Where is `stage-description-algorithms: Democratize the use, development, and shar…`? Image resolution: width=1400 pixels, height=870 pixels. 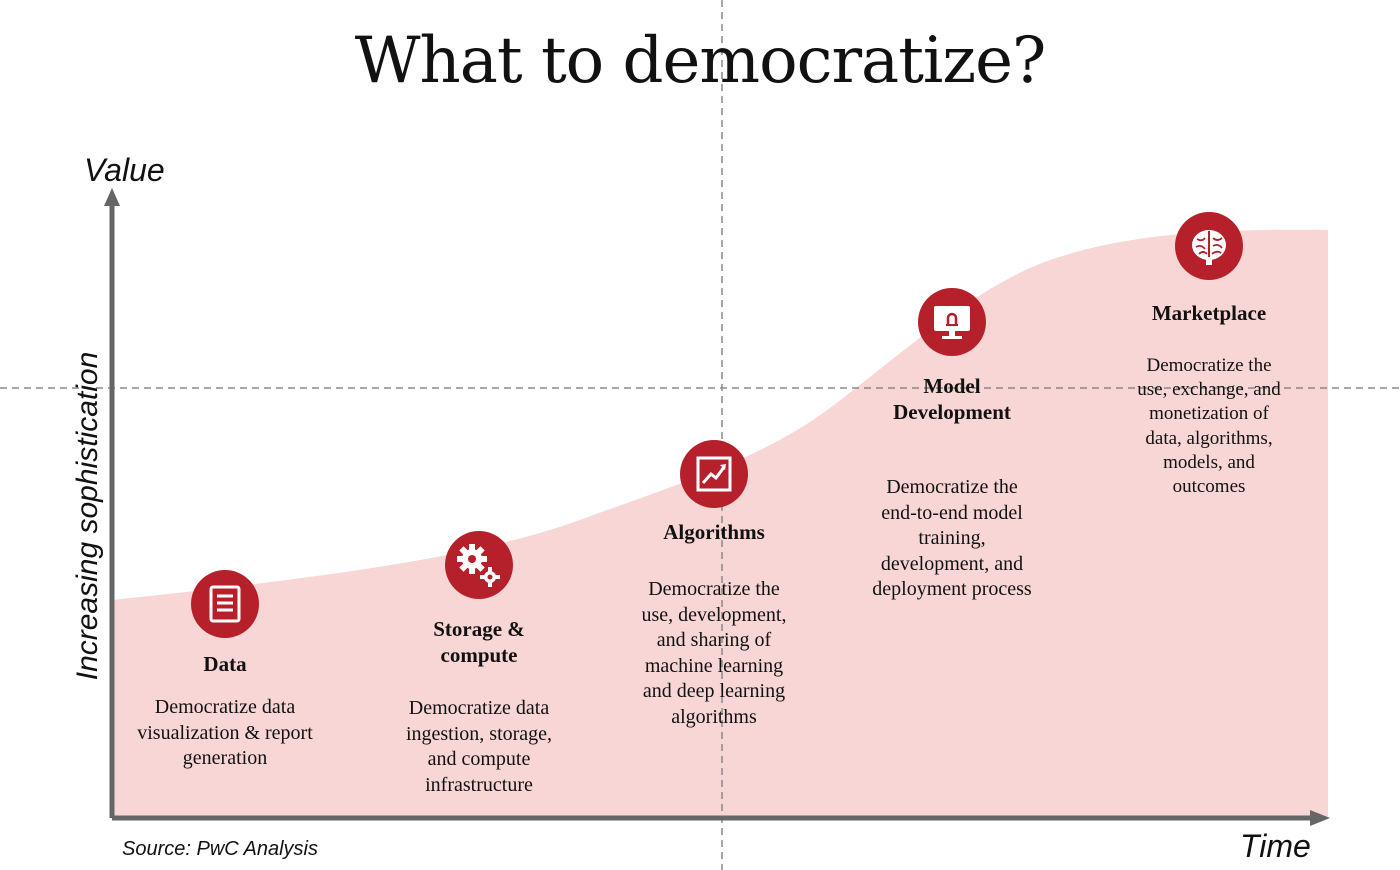
stage-description-algorithms: Democratize the use, development, and shar… is located at coordinates (714, 653).